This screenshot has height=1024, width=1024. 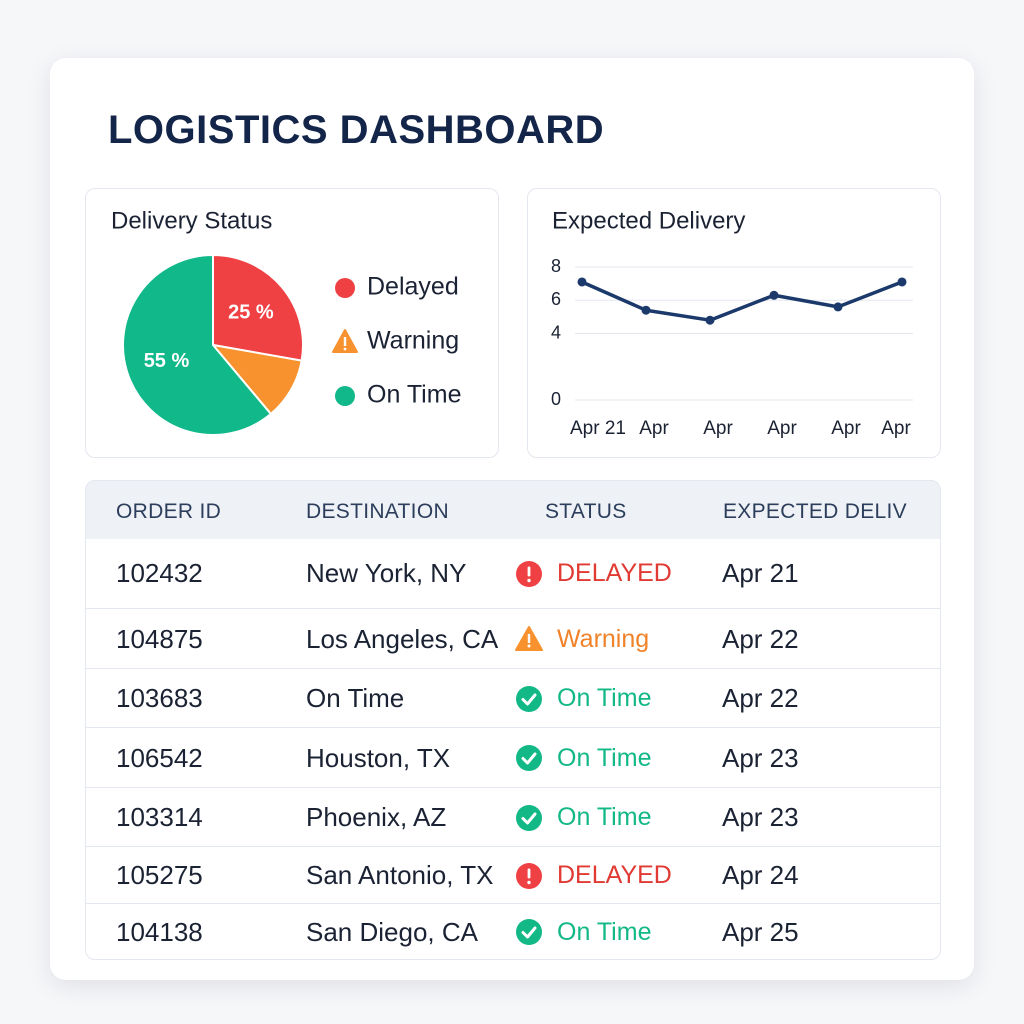 I want to click on table-row: 104875 Los Angeles, CA Warning Apr 22, so click(x=513, y=638).